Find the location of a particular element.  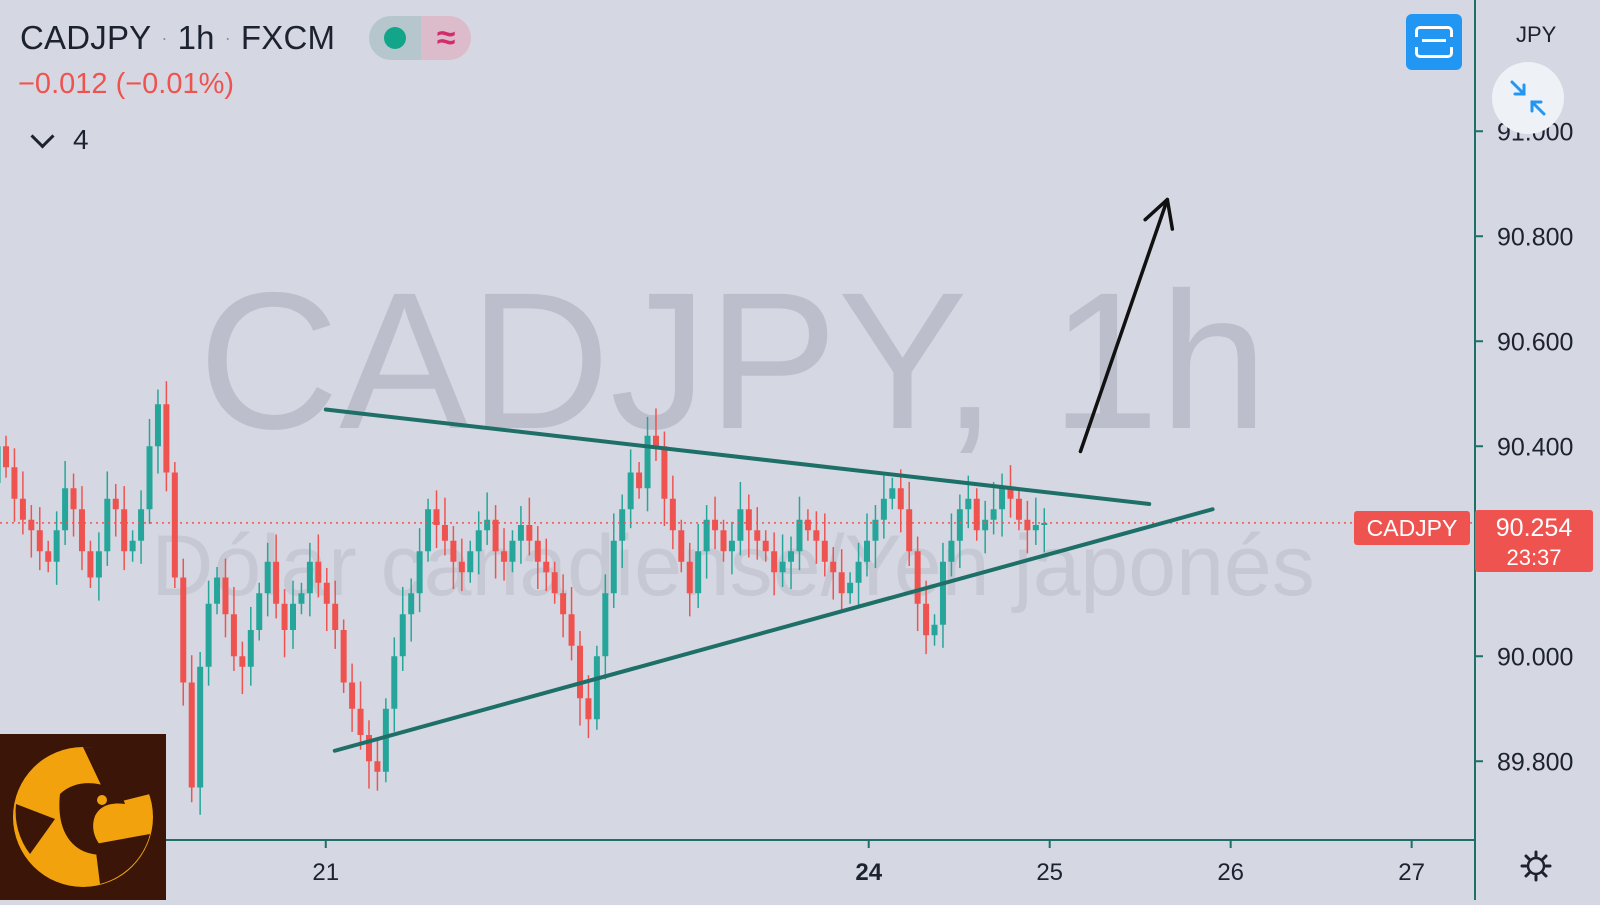

arrow-shaft is located at coordinates (1124, 325).